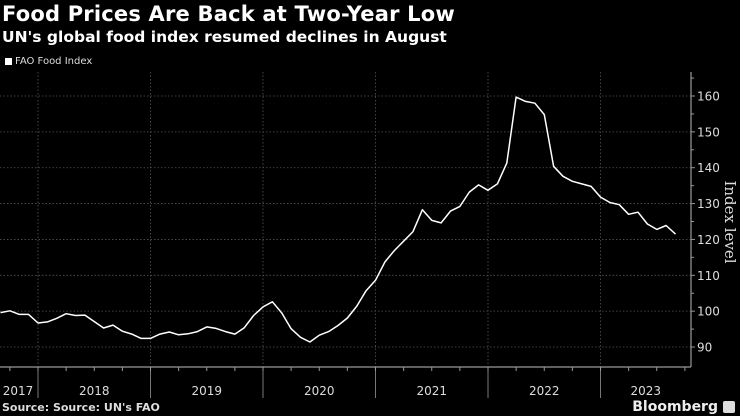 This screenshot has width=740, height=416. I want to click on y-tick-label: 100, so click(708, 312).